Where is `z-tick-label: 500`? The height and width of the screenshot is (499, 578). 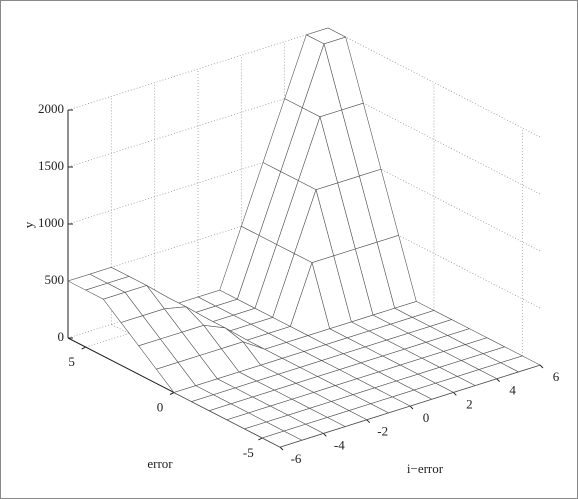 z-tick-label: 500 is located at coordinates (55, 279).